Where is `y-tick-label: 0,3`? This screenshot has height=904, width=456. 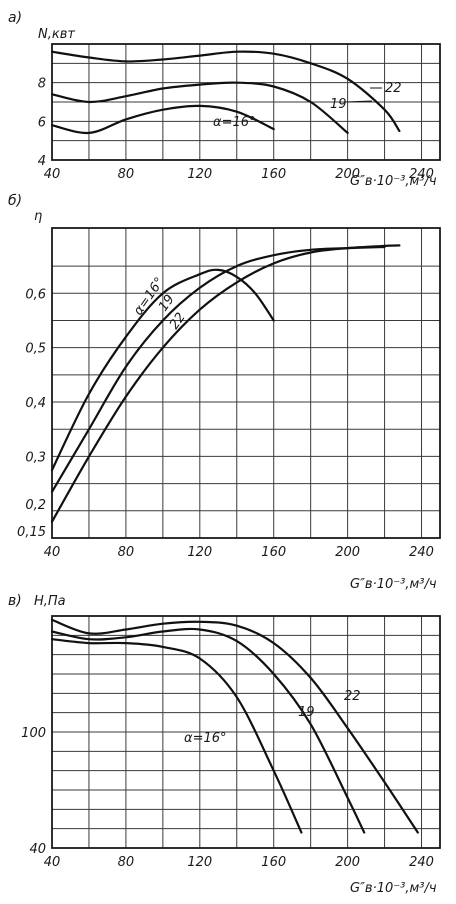
y-tick-label: 0,3 is located at coordinates (35, 457).